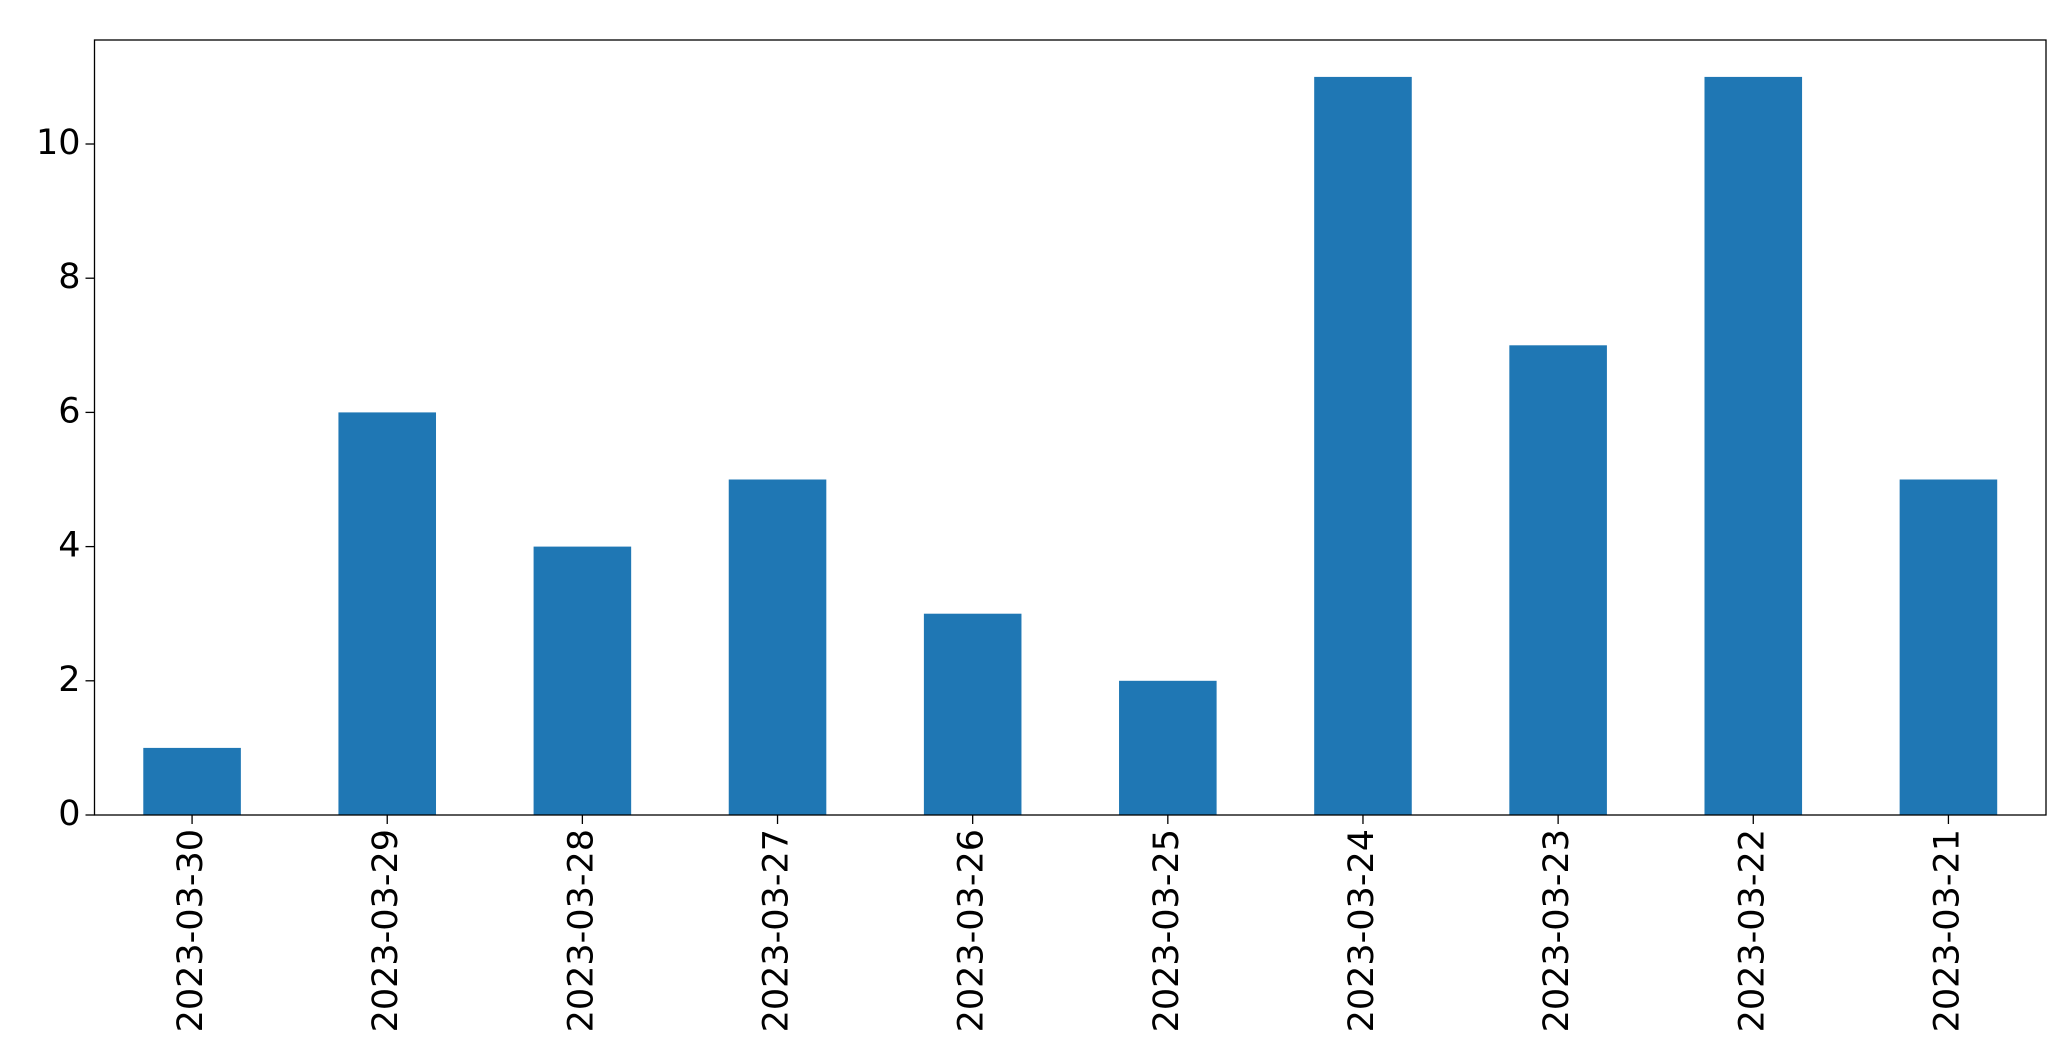 This screenshot has width=2071, height=1061. Describe the element at coordinates (972, 930) in the screenshot. I see `x-tick-label: 2023-03-26` at that location.